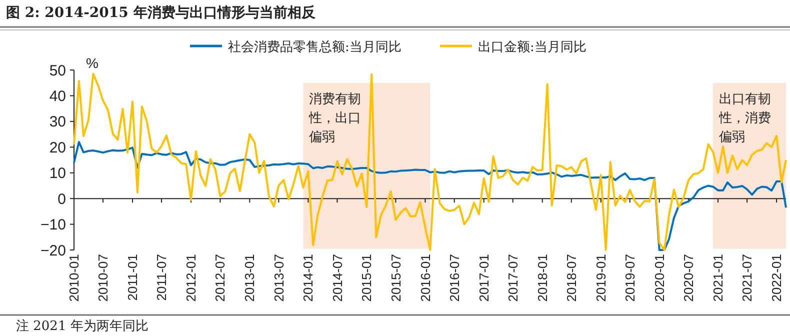 The image size is (790, 336). I want to click on x-tick-label: 2016-07, so click(454, 278).